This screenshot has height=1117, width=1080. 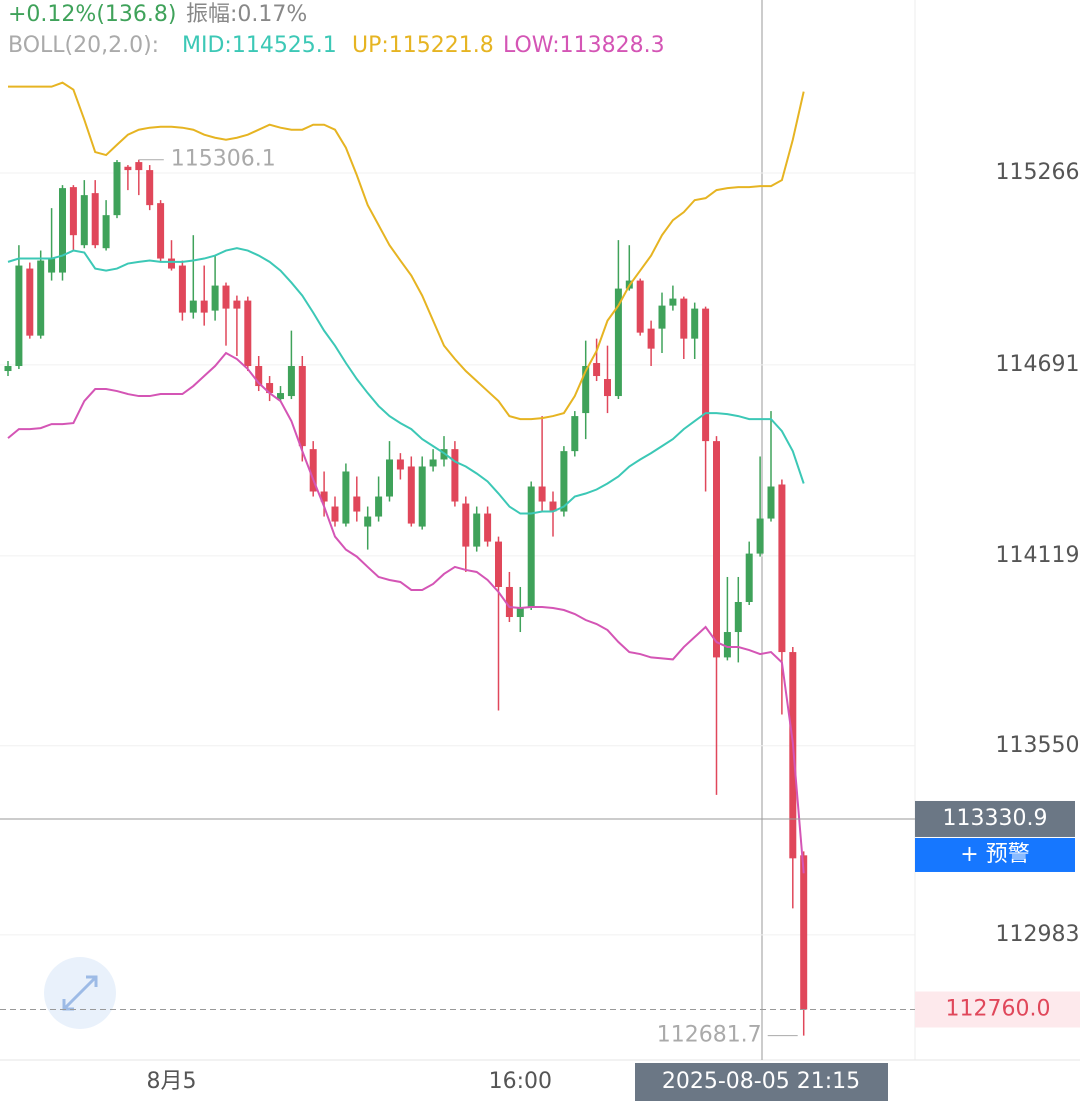 What do you see at coordinates (520, 1081) in the screenshot?
I see `x-tick-label: 16:00` at bounding box center [520, 1081].